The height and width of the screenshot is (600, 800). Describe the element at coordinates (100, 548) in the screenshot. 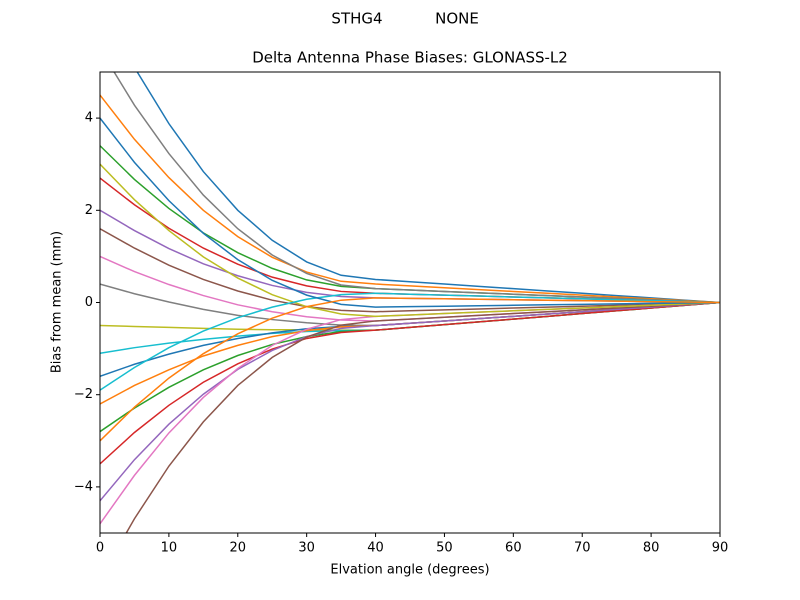

I see `x-tick-label: 0` at that location.